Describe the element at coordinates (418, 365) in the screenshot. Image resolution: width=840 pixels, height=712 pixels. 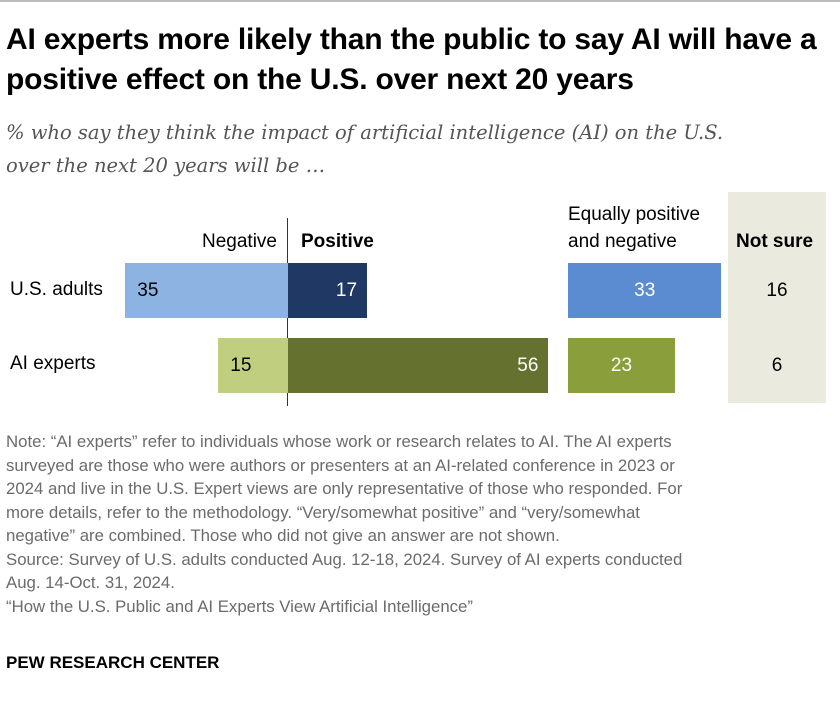
I see `positive-bar: 56` at that location.